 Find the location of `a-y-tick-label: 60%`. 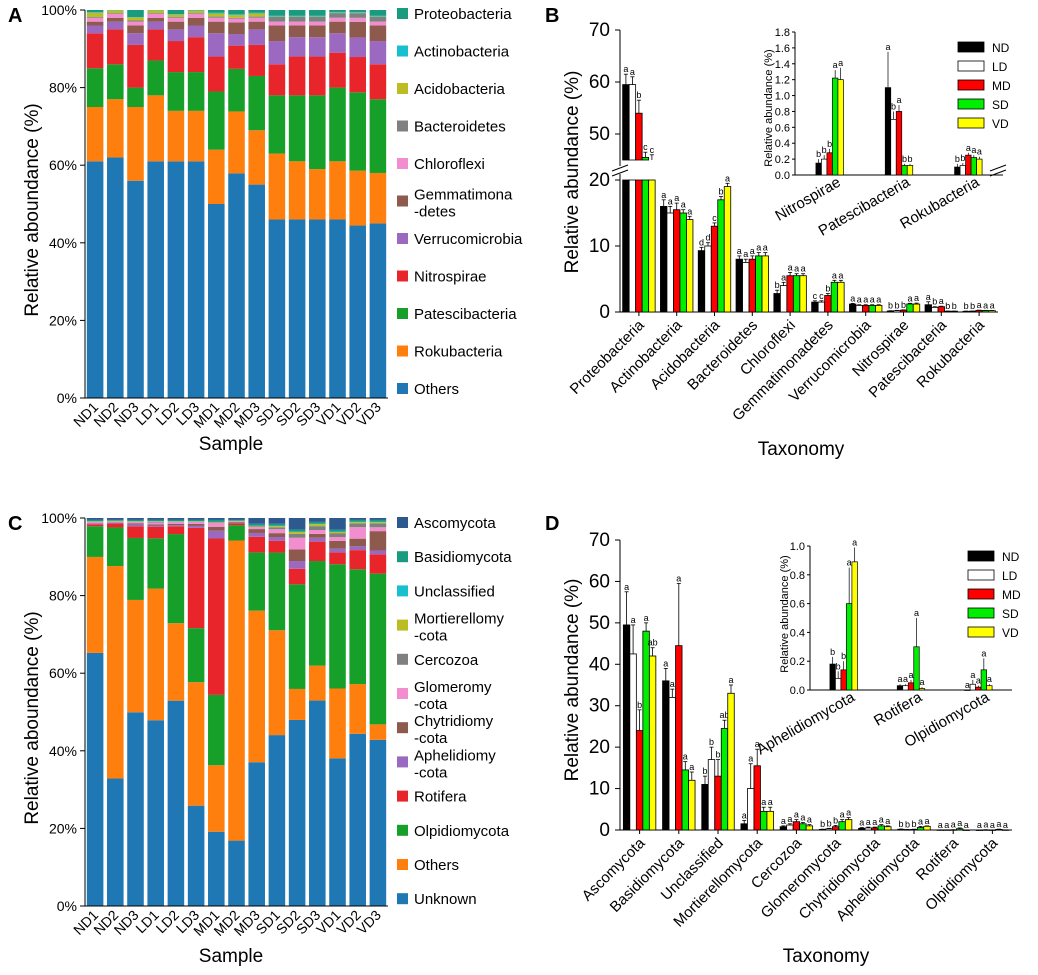

a-y-tick-label: 60% is located at coordinates (63, 165).